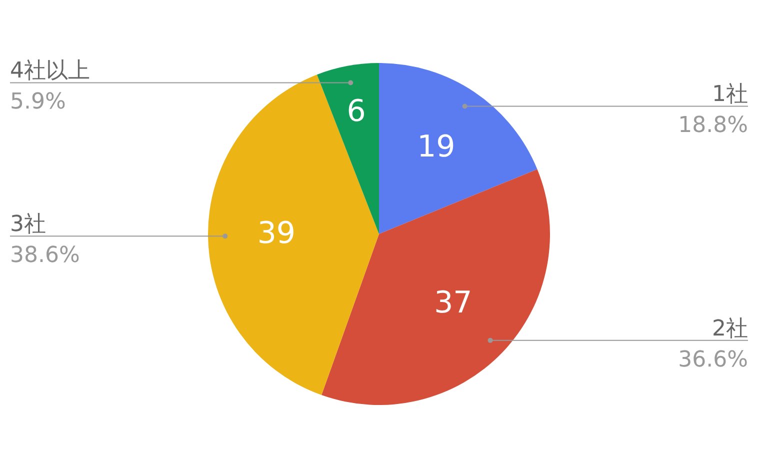 This screenshot has width=758, height=450. I want to click on text: 5.9%, so click(38, 102).